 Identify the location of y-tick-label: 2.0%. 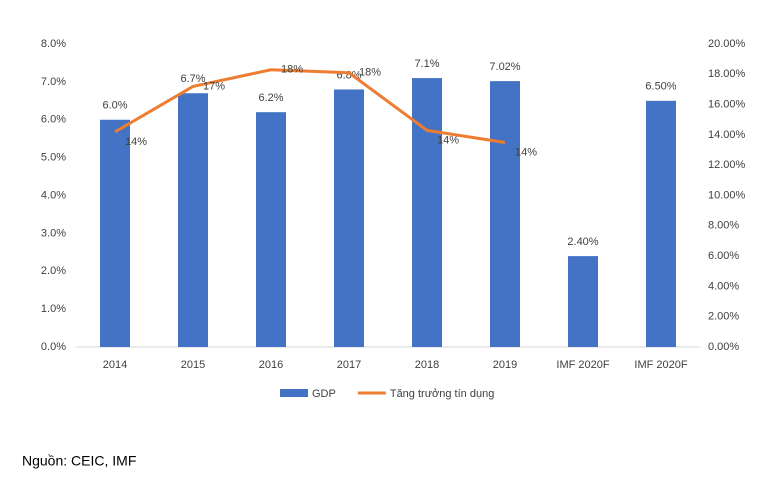
(53, 271).